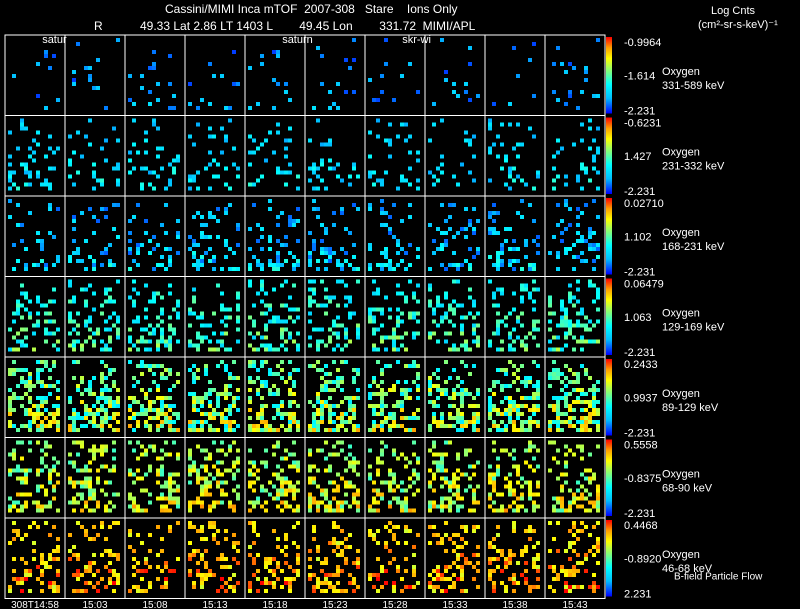  What do you see at coordinates (574, 604) in the screenshot?
I see `time-tick-label: 15:43` at bounding box center [574, 604].